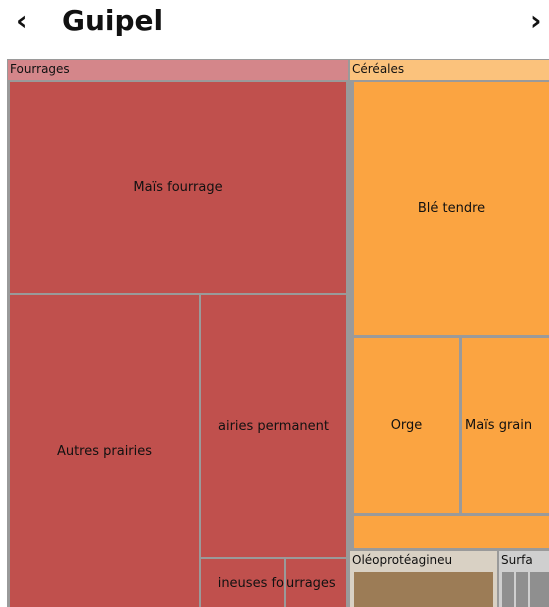  I want to click on tile: Blé tendre, so click(451, 208).